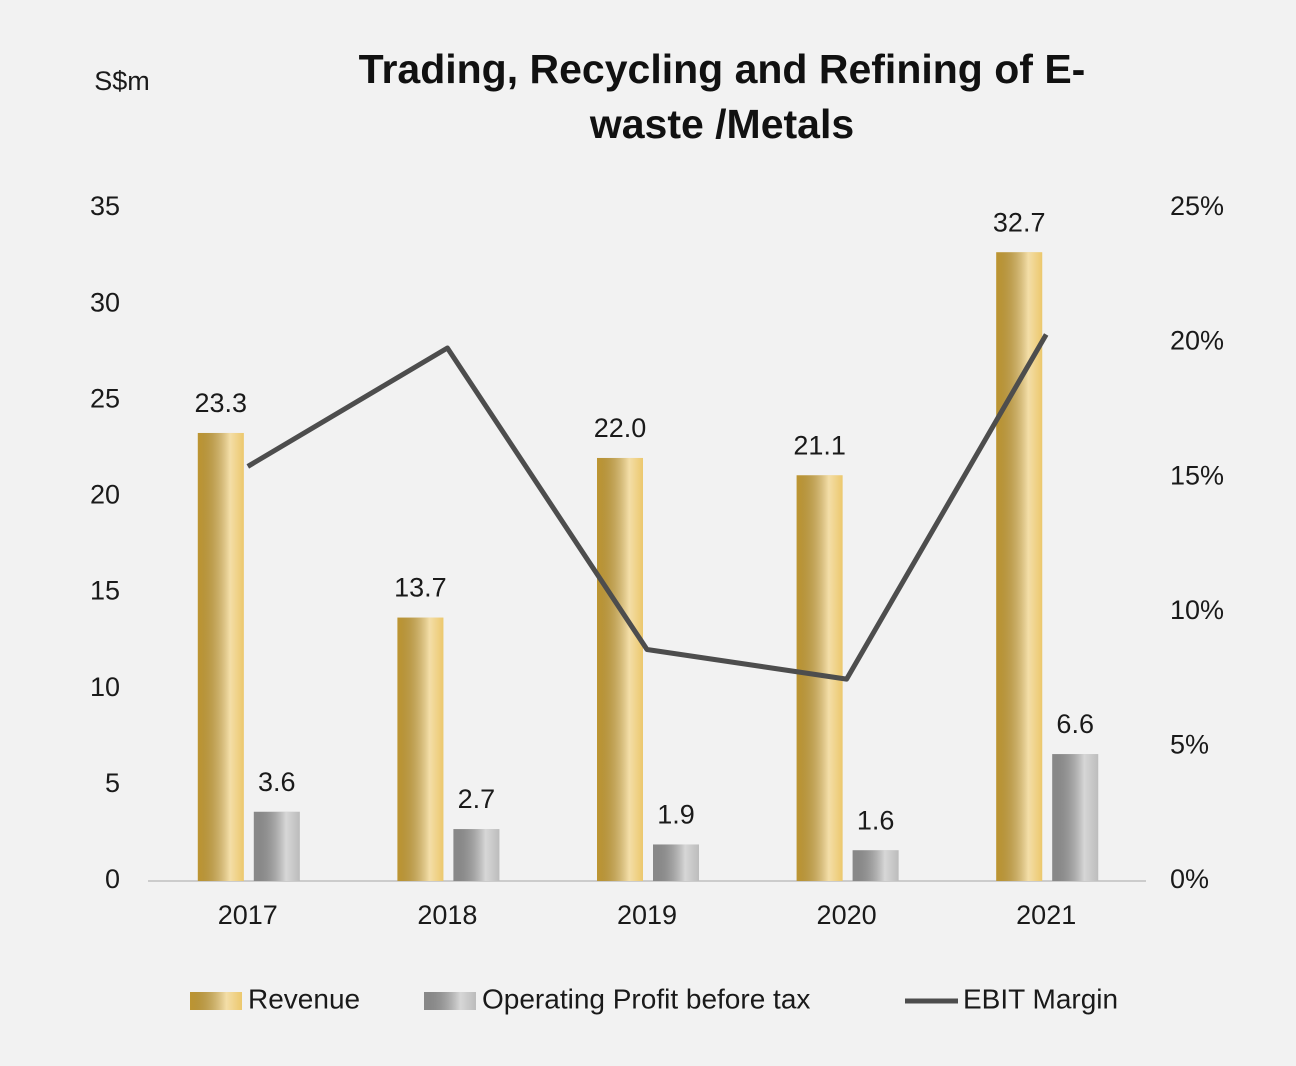  What do you see at coordinates (221, 403) in the screenshot?
I see `data-label: 23.3` at bounding box center [221, 403].